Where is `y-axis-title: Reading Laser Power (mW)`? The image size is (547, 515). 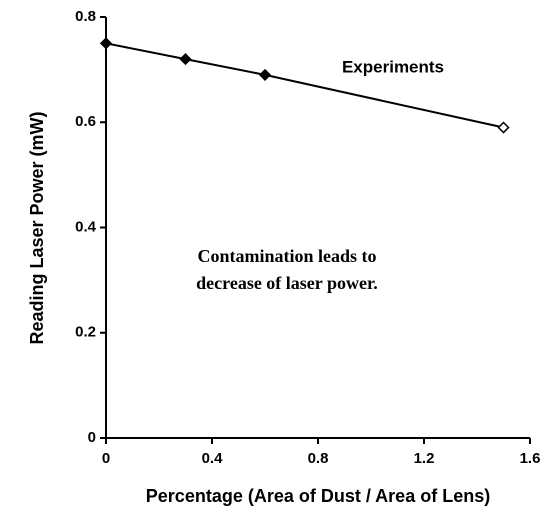 y-axis-title: Reading Laser Power (mW) is located at coordinates (37, 227).